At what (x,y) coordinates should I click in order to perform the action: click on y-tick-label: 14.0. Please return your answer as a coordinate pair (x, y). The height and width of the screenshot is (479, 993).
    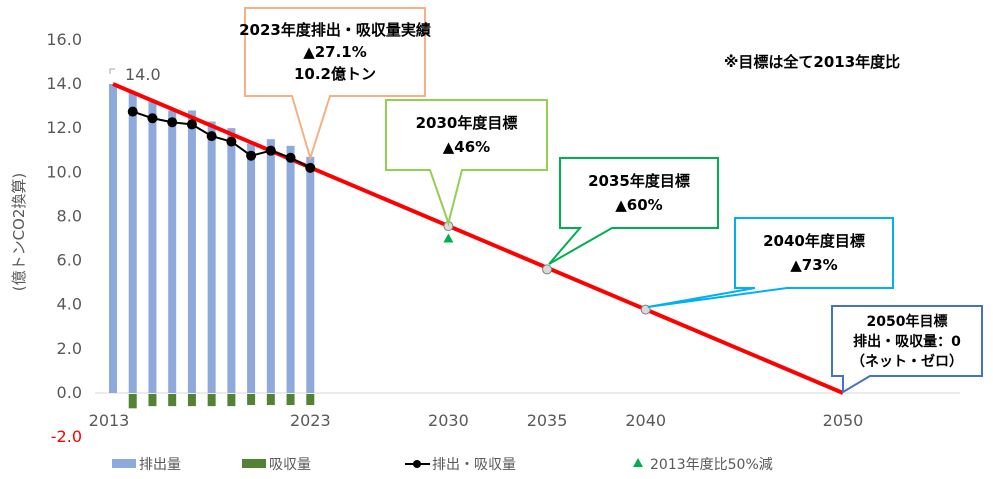
    Looking at the image, I should click on (64, 83).